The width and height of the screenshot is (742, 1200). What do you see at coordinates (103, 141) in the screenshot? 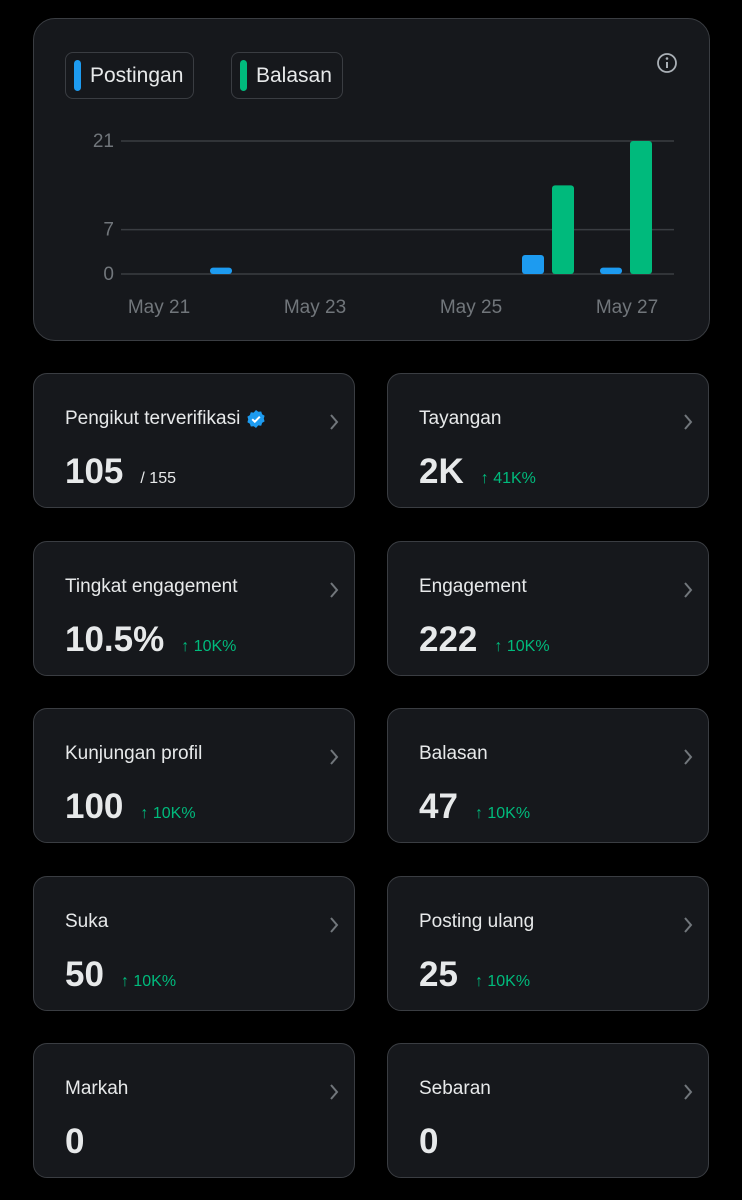
I see `y-tick-label: 21` at bounding box center [103, 141].